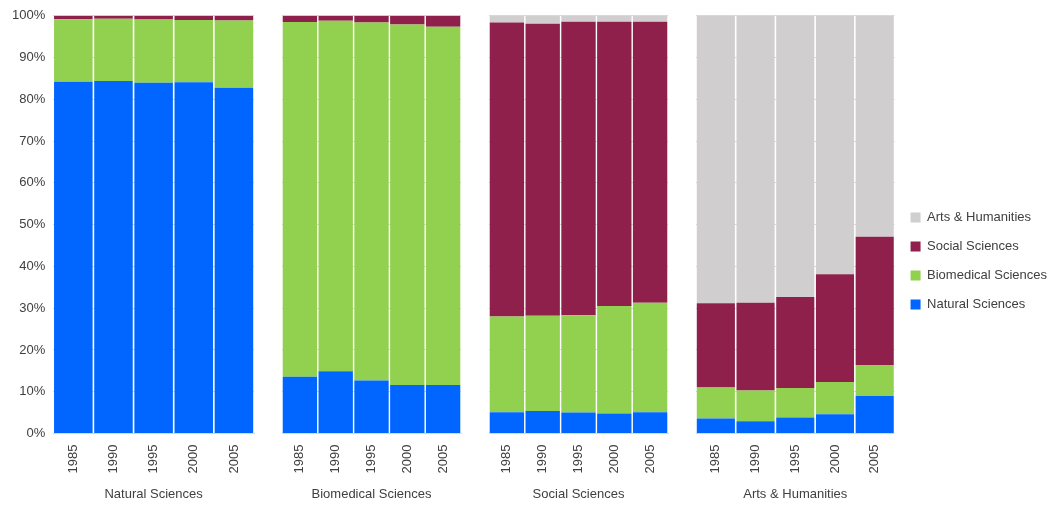 This screenshot has width=1061, height=514. What do you see at coordinates (976, 303) in the screenshot?
I see `legend-label: Natural Sciences` at bounding box center [976, 303].